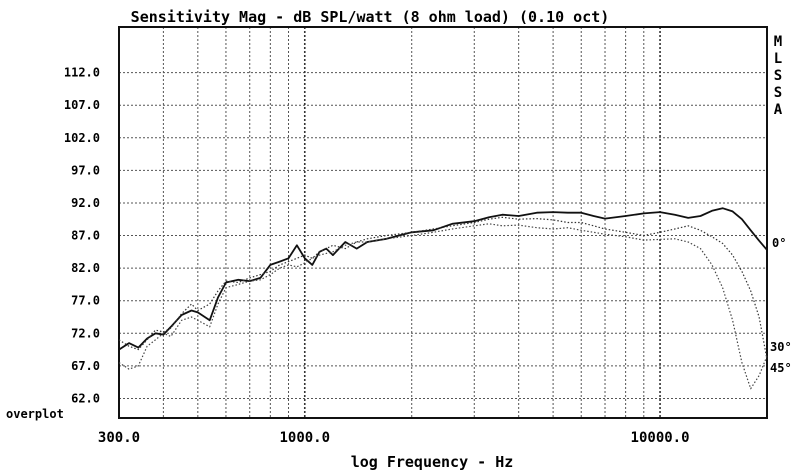  What do you see at coordinates (660, 438) in the screenshot?
I see `x-tick-label: 10000.0` at bounding box center [660, 438].